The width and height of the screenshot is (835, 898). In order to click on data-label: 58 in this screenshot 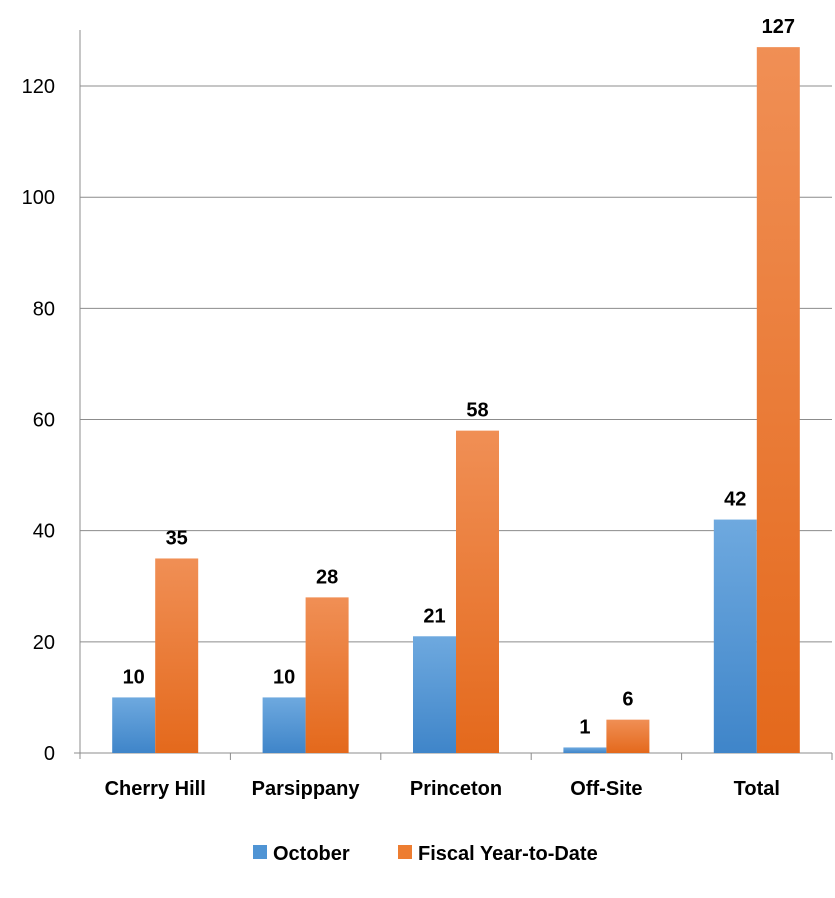, I will do `click(477, 411)`.